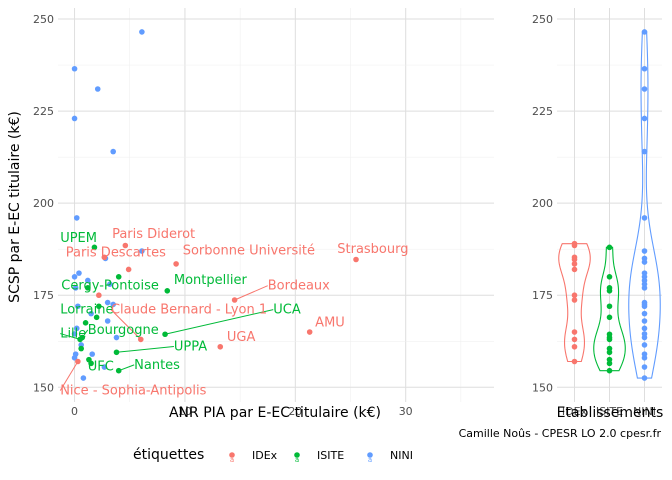  Describe the element at coordinates (43, 203) in the screenshot. I see `scatter-y-ticks: 150 175 200 225 250` at that location.